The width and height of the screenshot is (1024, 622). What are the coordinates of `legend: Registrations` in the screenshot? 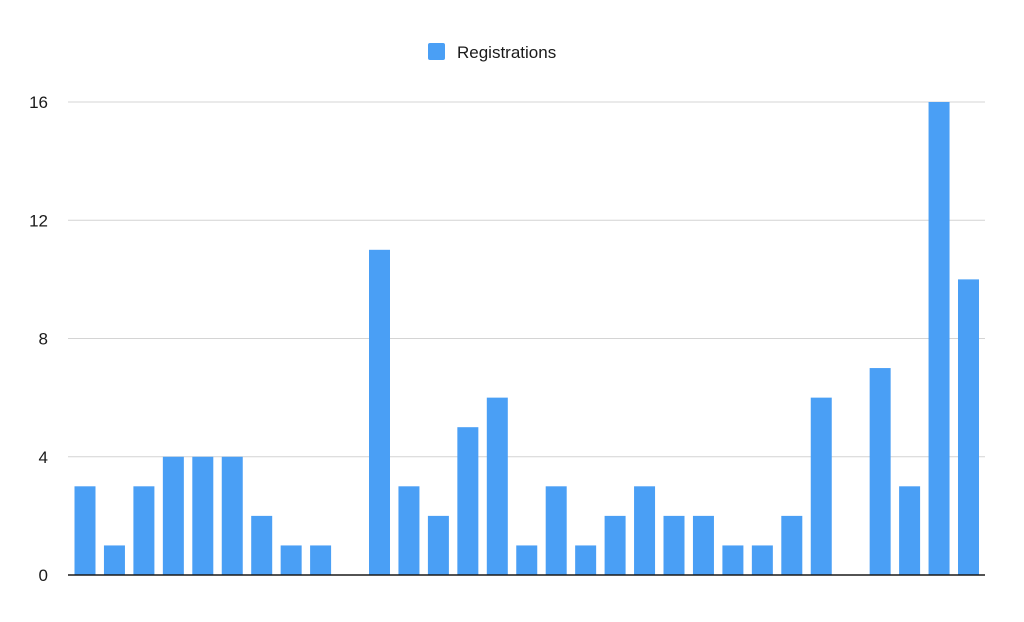 It's located at (492, 52).